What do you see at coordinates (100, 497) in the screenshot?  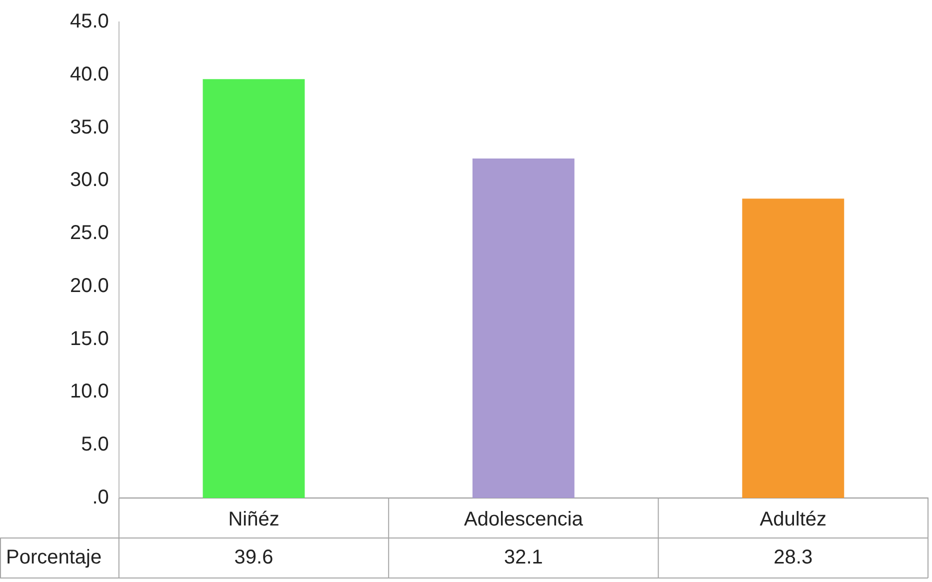 I see `y-tick-label: .0` at bounding box center [100, 497].